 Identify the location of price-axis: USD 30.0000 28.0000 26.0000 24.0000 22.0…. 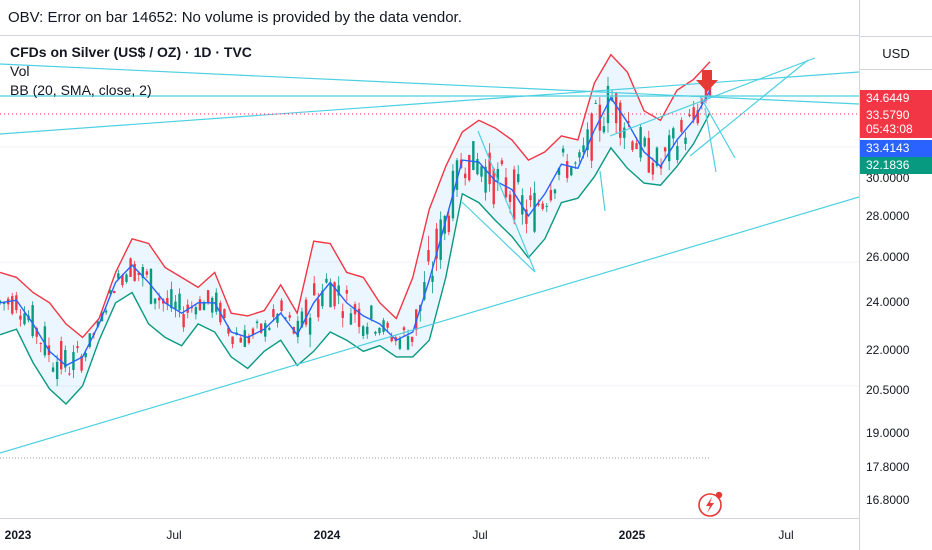
(895, 275).